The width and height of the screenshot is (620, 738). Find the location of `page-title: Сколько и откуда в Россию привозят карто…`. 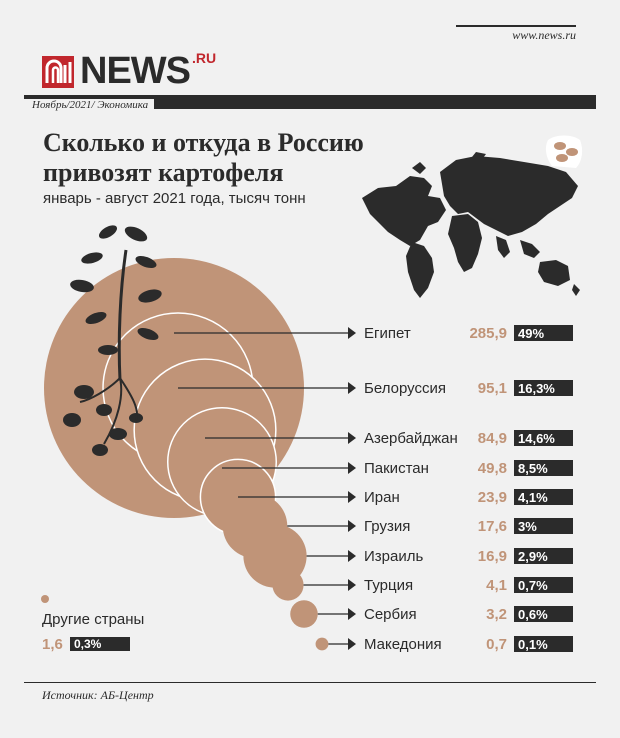

page-title: Сколько и откуда в Россию привозят карто… is located at coordinates (203, 157).